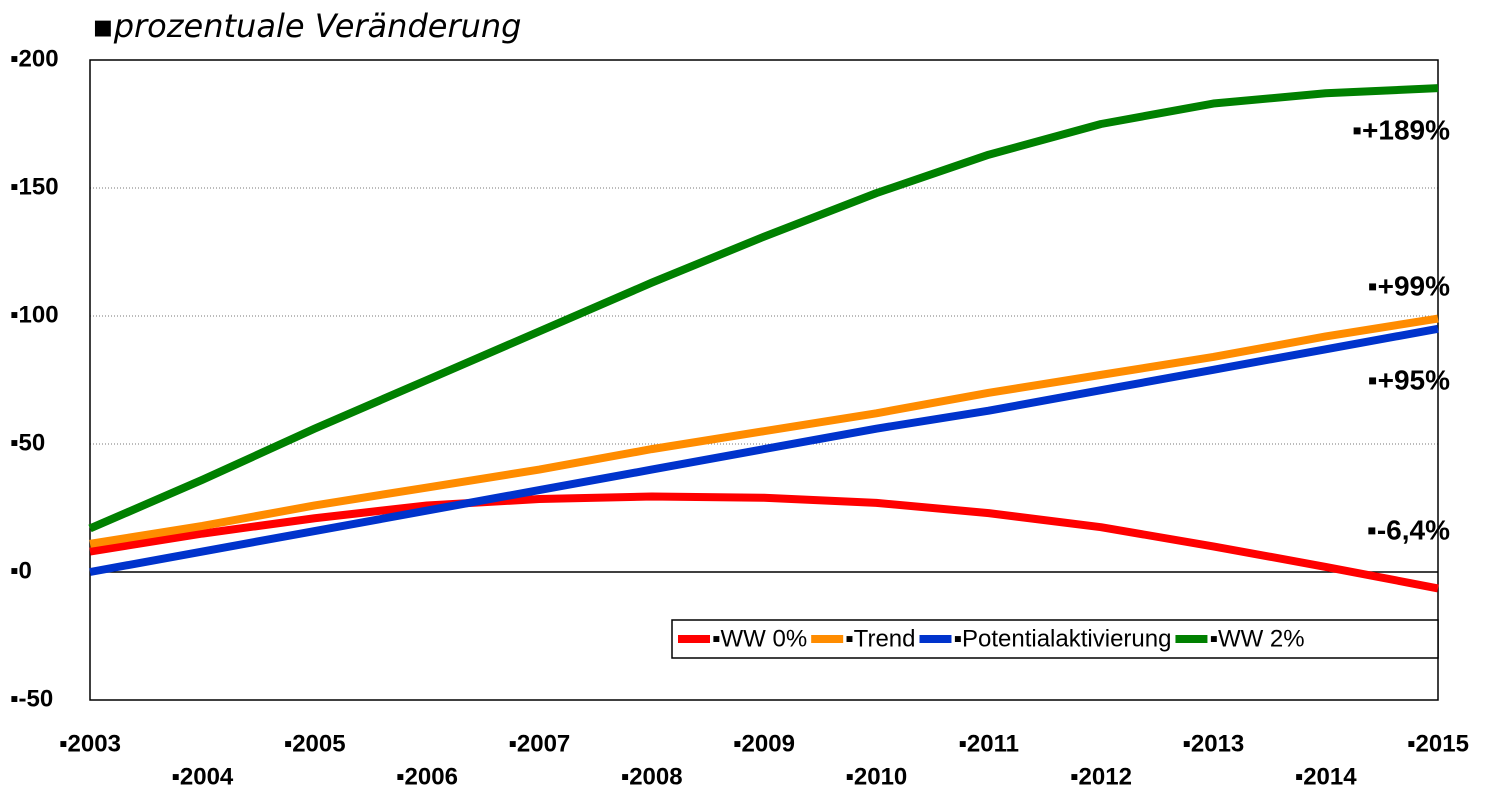 The height and width of the screenshot is (791, 1500). I want to click on x-tick-label: ▪2013, so click(1213, 743).